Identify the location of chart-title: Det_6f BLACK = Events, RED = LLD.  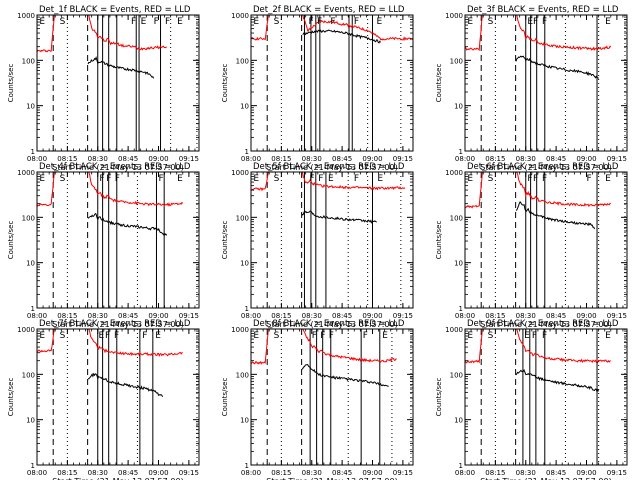
(543, 167).